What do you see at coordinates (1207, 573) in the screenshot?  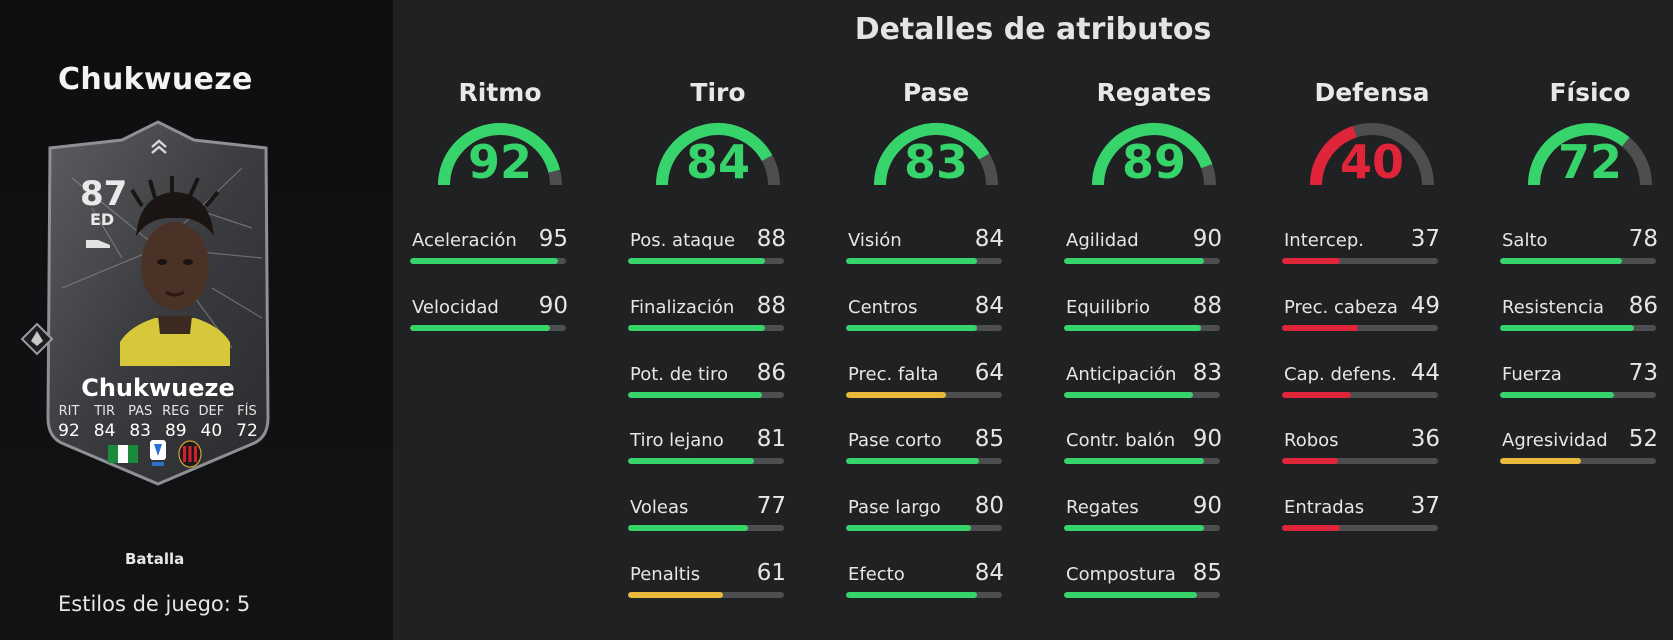 I see `attribute-value: 85` at bounding box center [1207, 573].